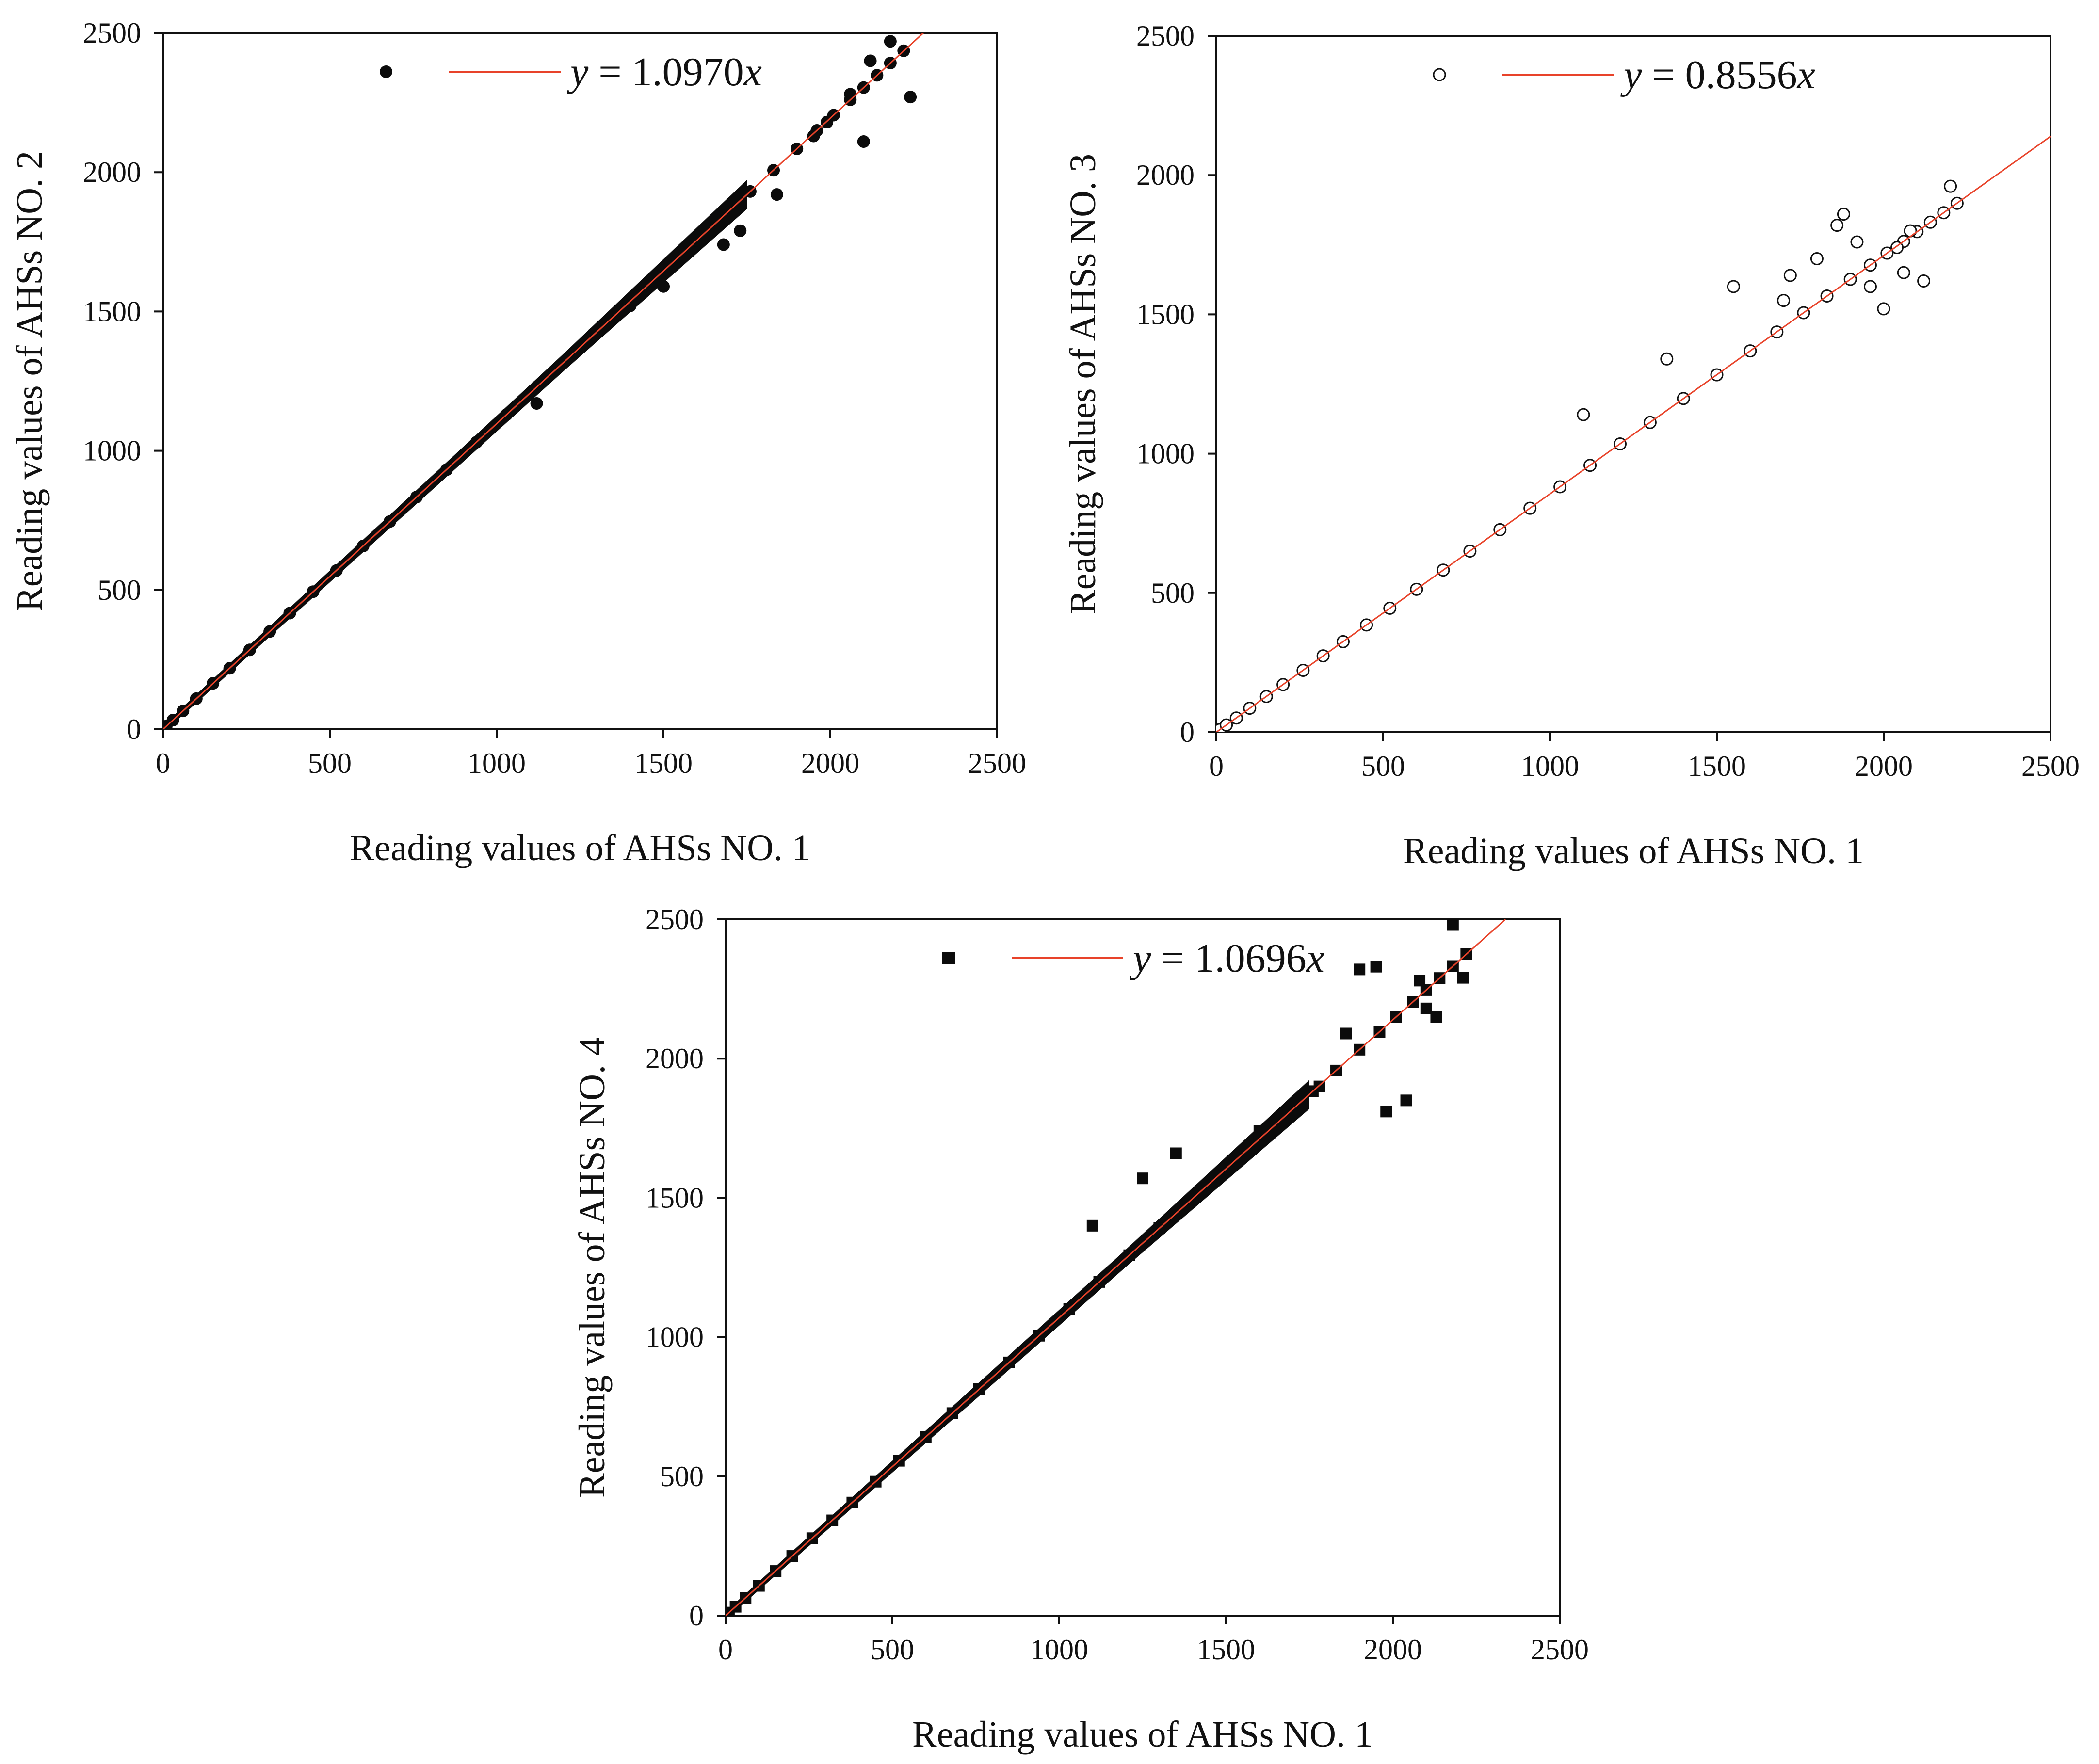 Image resolution: width=2099 pixels, height=1764 pixels. I want to click on legend-label: y = 1.0696x, so click(1226, 958).